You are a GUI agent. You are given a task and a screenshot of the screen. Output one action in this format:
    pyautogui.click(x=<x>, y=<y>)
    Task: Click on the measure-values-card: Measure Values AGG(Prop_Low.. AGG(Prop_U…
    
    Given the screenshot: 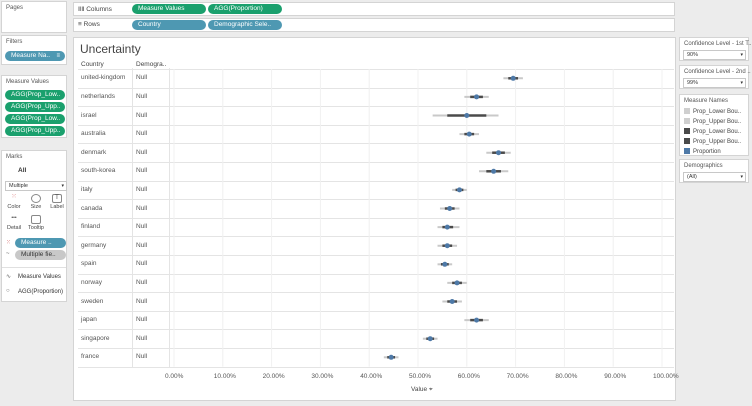 What is the action you would take?
    pyautogui.click(x=34, y=106)
    